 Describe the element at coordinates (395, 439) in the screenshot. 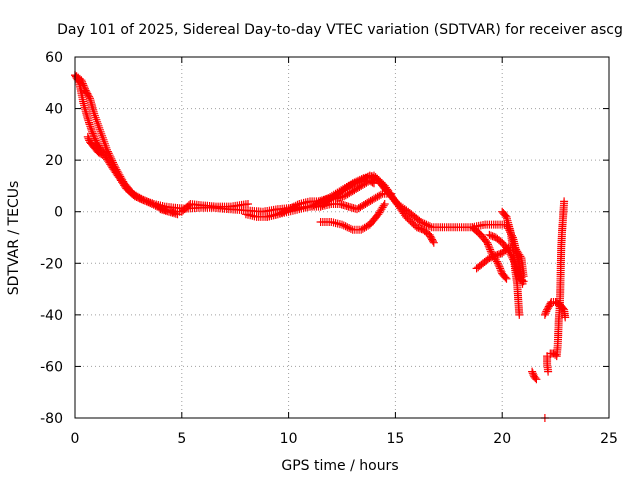

I see `x-tick-label: 15` at that location.